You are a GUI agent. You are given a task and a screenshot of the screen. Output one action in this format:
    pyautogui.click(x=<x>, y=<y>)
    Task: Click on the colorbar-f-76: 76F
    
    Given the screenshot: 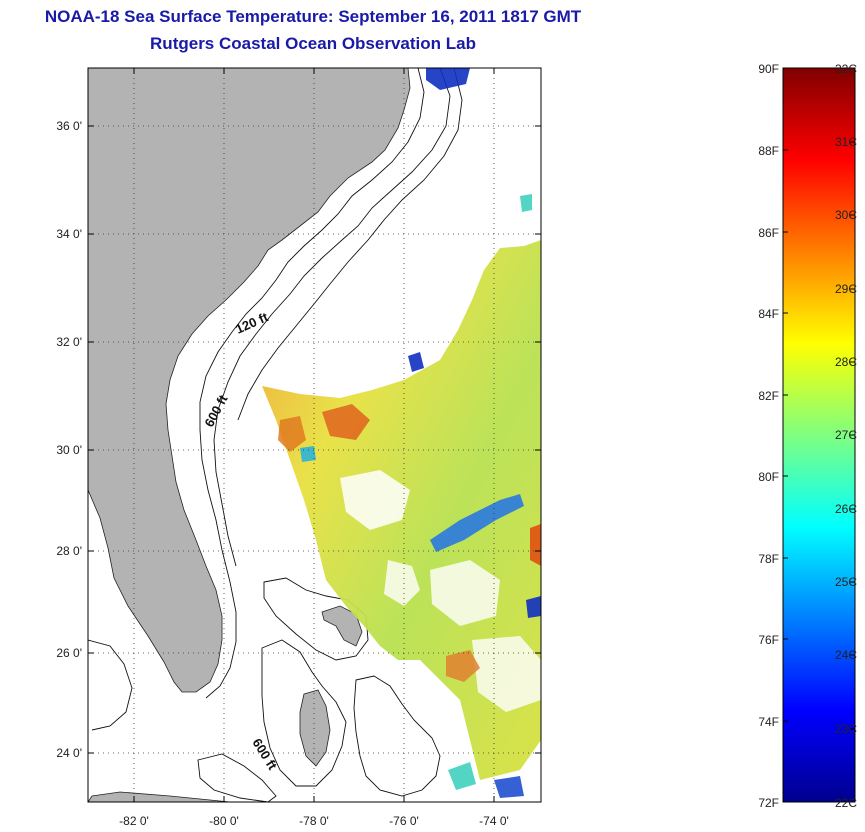 What is the action you would take?
    pyautogui.click(x=768, y=640)
    